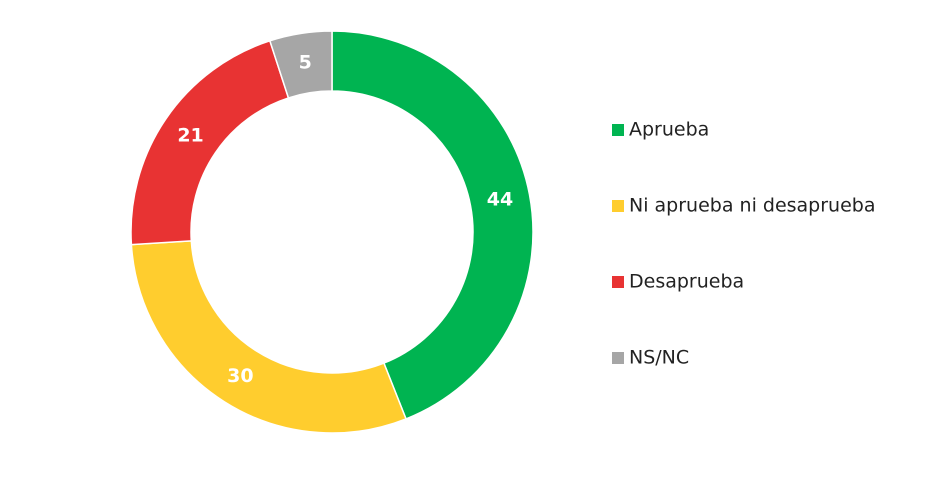 The image size is (950, 478). What do you see at coordinates (500, 199) in the screenshot?
I see `data-label: 44` at bounding box center [500, 199].